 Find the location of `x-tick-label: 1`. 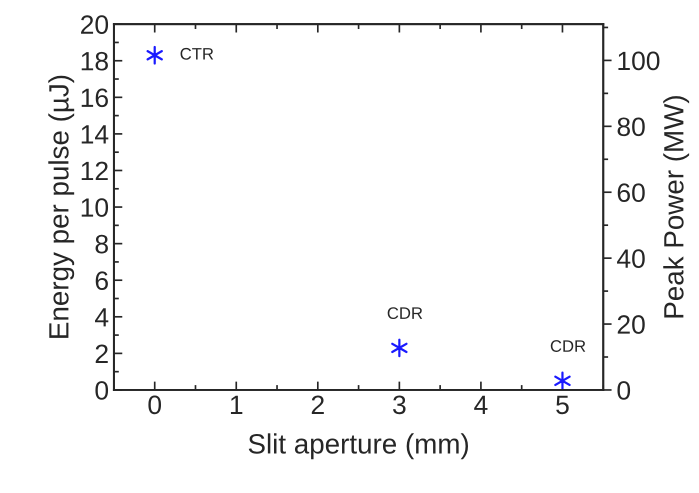

x-tick-label: 1 is located at coordinates (236, 405).